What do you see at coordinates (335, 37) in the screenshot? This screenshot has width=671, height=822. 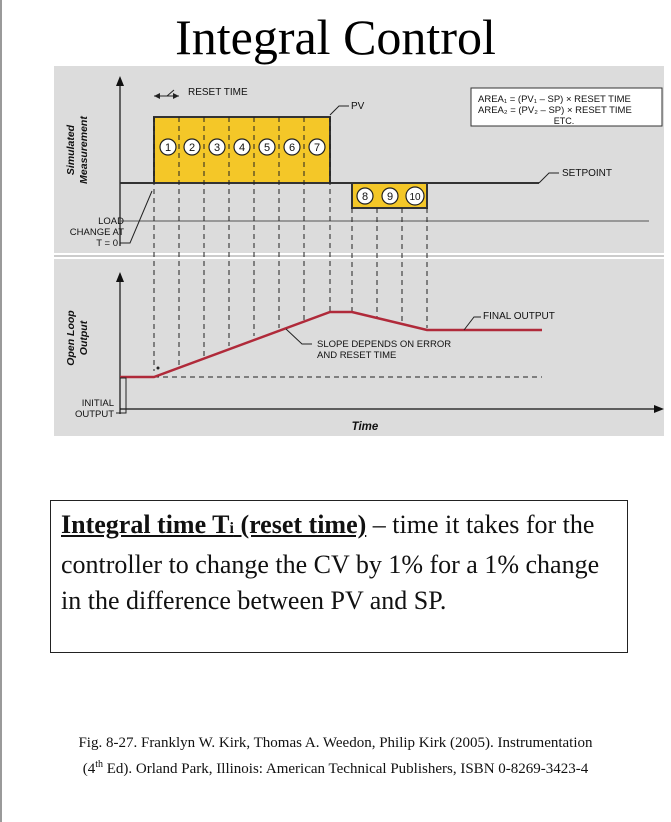 I see `page-title: Integral Control` at bounding box center [335, 37].